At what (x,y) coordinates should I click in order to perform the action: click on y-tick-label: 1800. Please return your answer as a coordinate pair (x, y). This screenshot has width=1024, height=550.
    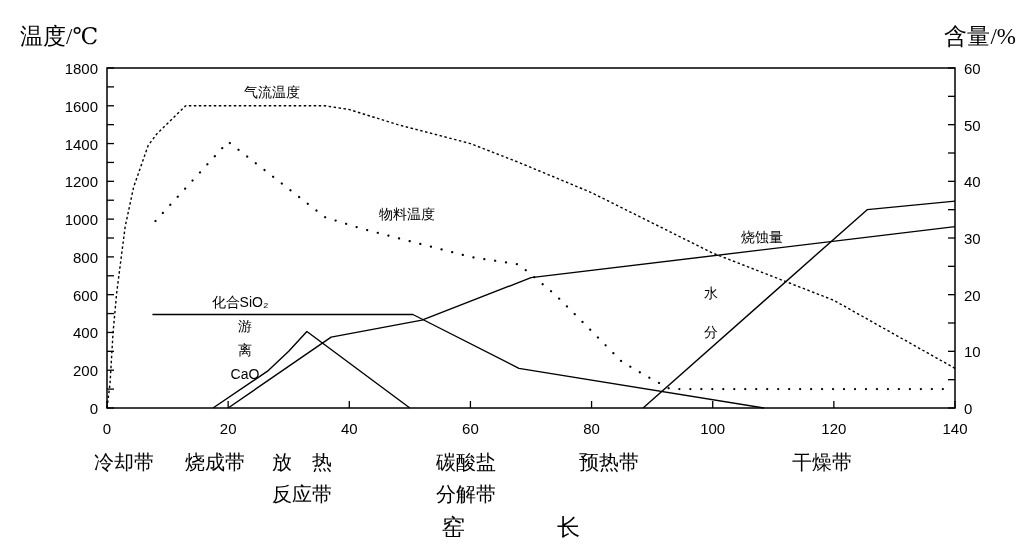
    Looking at the image, I should click on (81, 68).